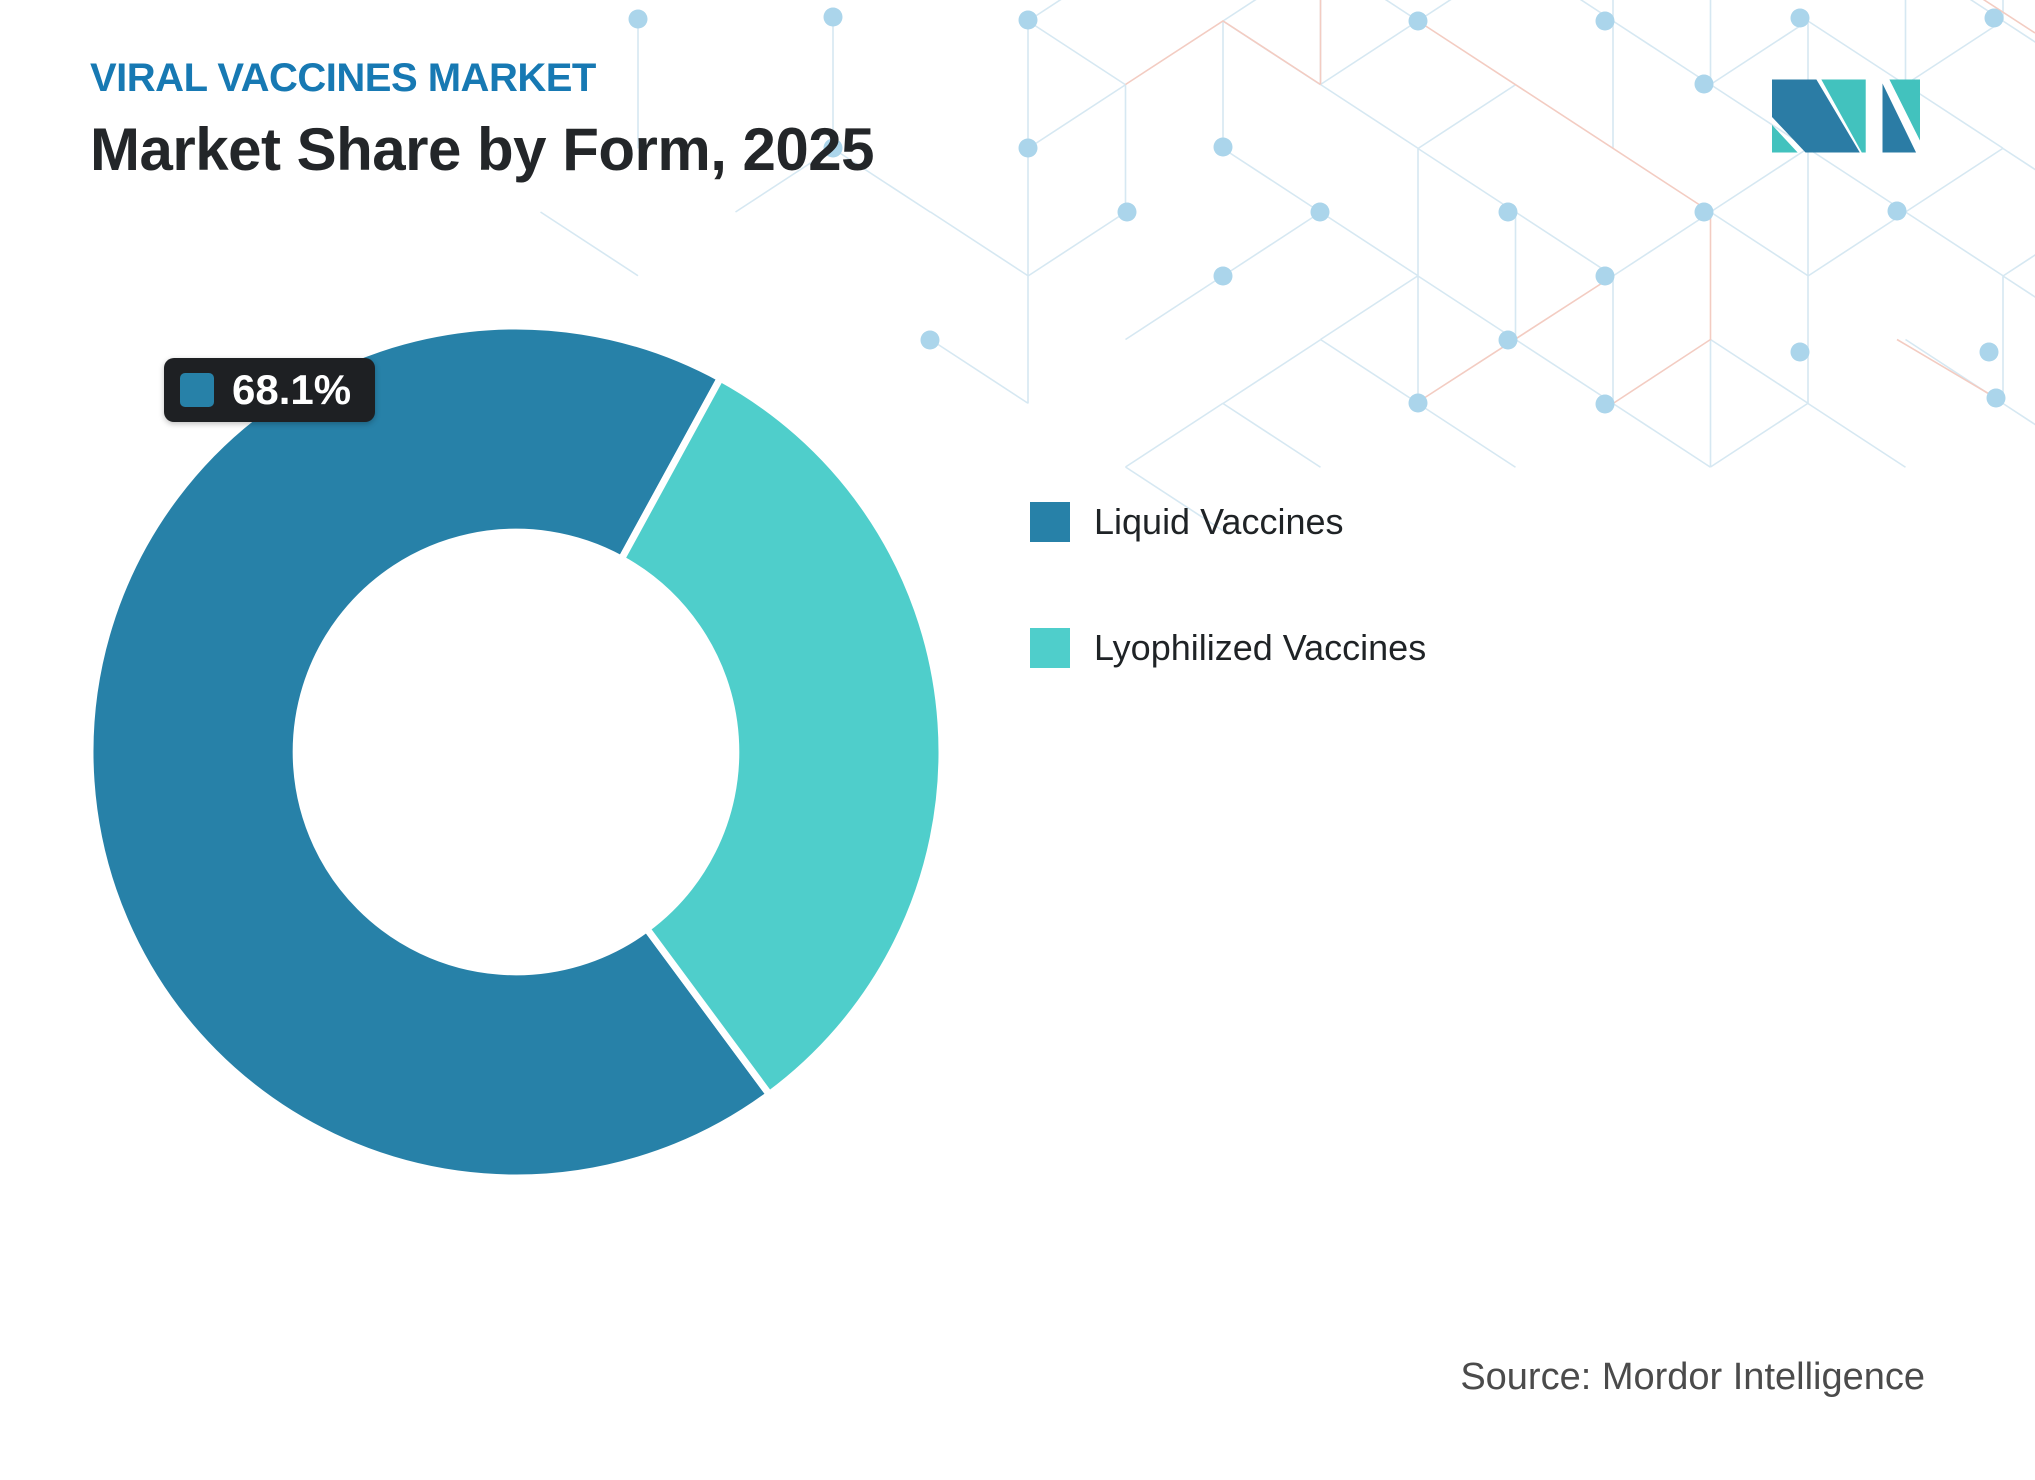  What do you see at coordinates (1219, 521) in the screenshot?
I see `legend-label: Liquid Vaccines` at bounding box center [1219, 521].